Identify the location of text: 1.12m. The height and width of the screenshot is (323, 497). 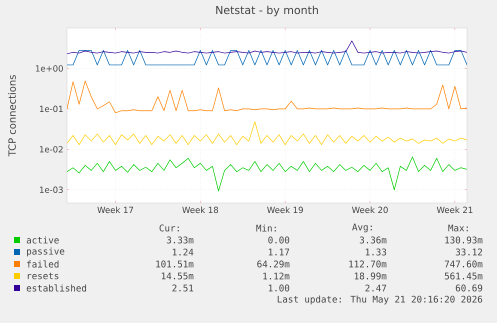
(276, 276).